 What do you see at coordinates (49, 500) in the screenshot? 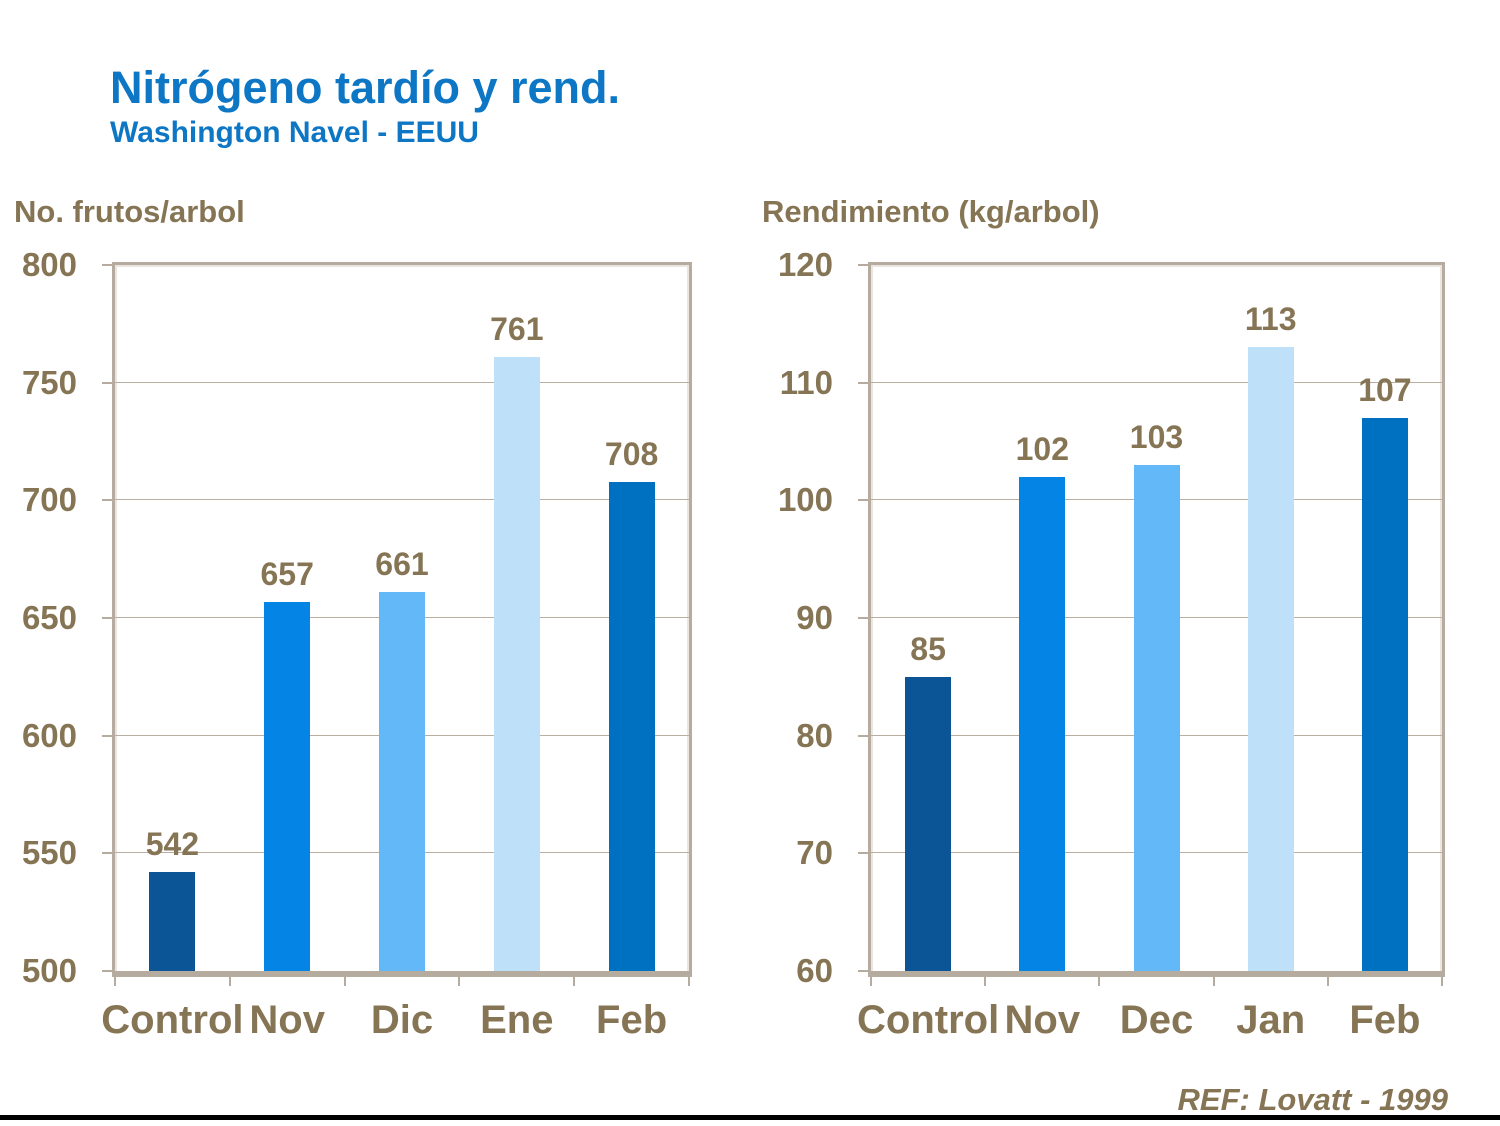
I see `y-axis-tick-label: 700` at bounding box center [49, 500].